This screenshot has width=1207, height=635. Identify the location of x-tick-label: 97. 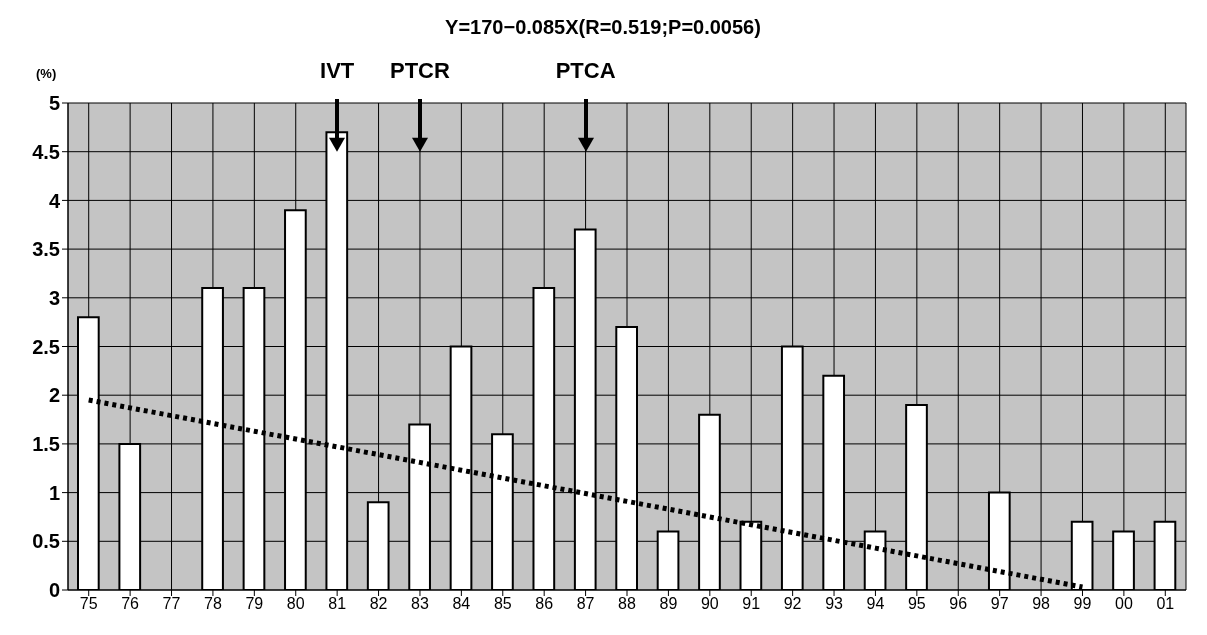
(999, 604).